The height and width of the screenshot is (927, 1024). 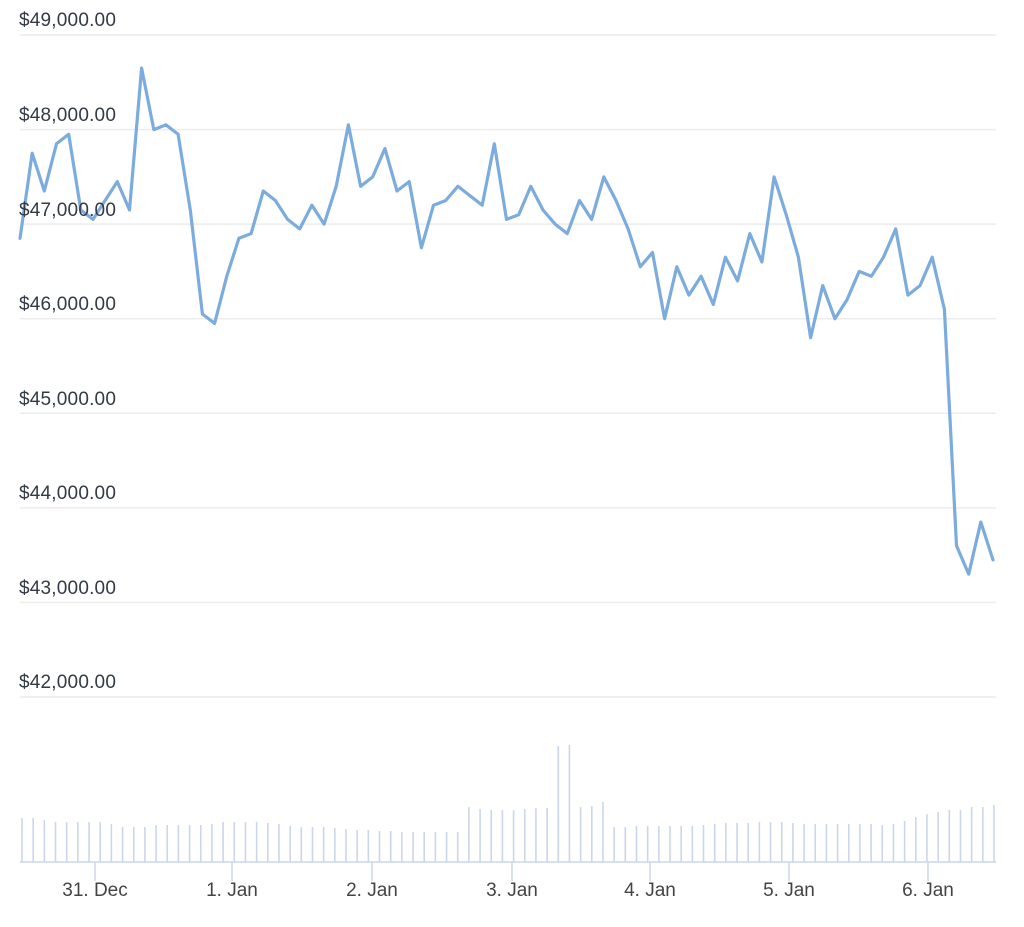 I want to click on x-tick-label: 3. Jan, so click(x=512, y=890).